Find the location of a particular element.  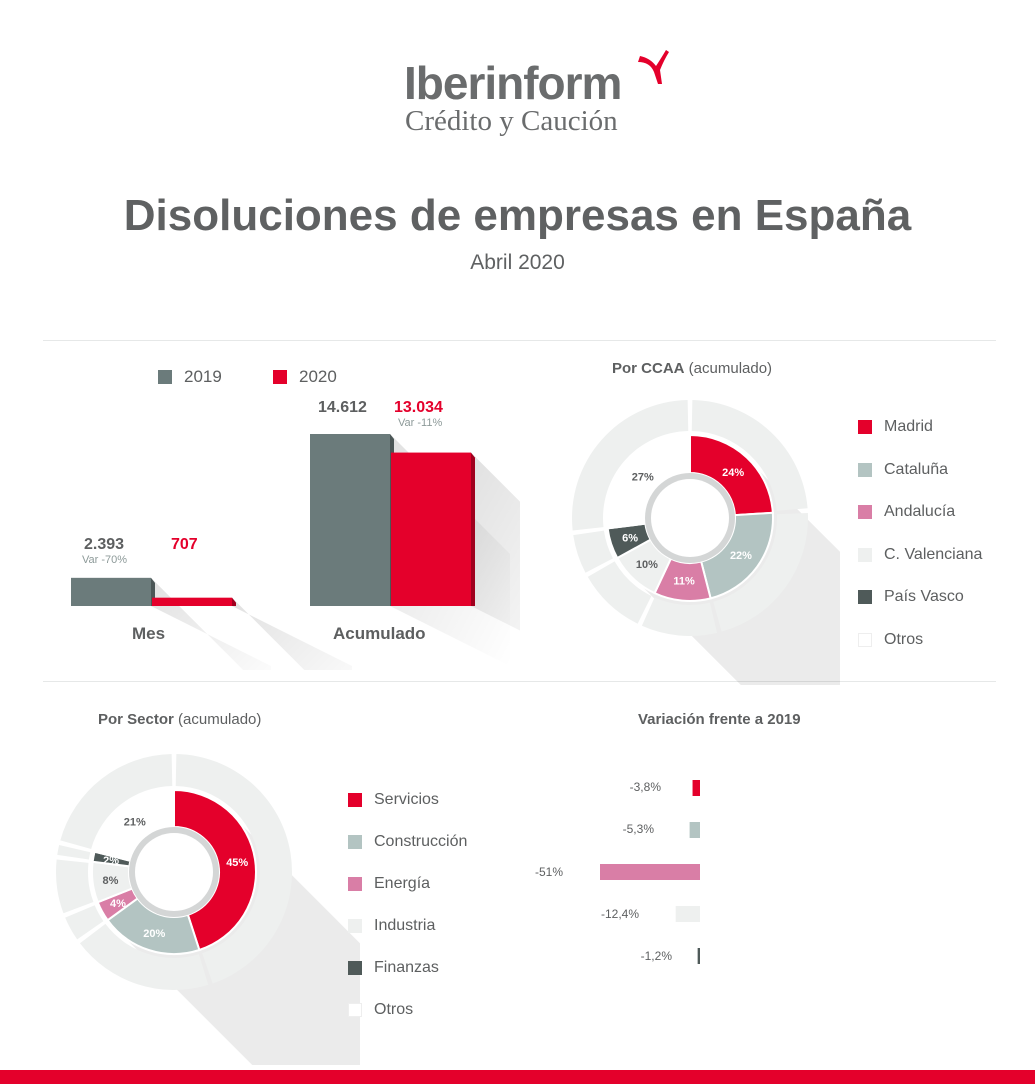

logo-mark-icon is located at coordinates (653, 67).